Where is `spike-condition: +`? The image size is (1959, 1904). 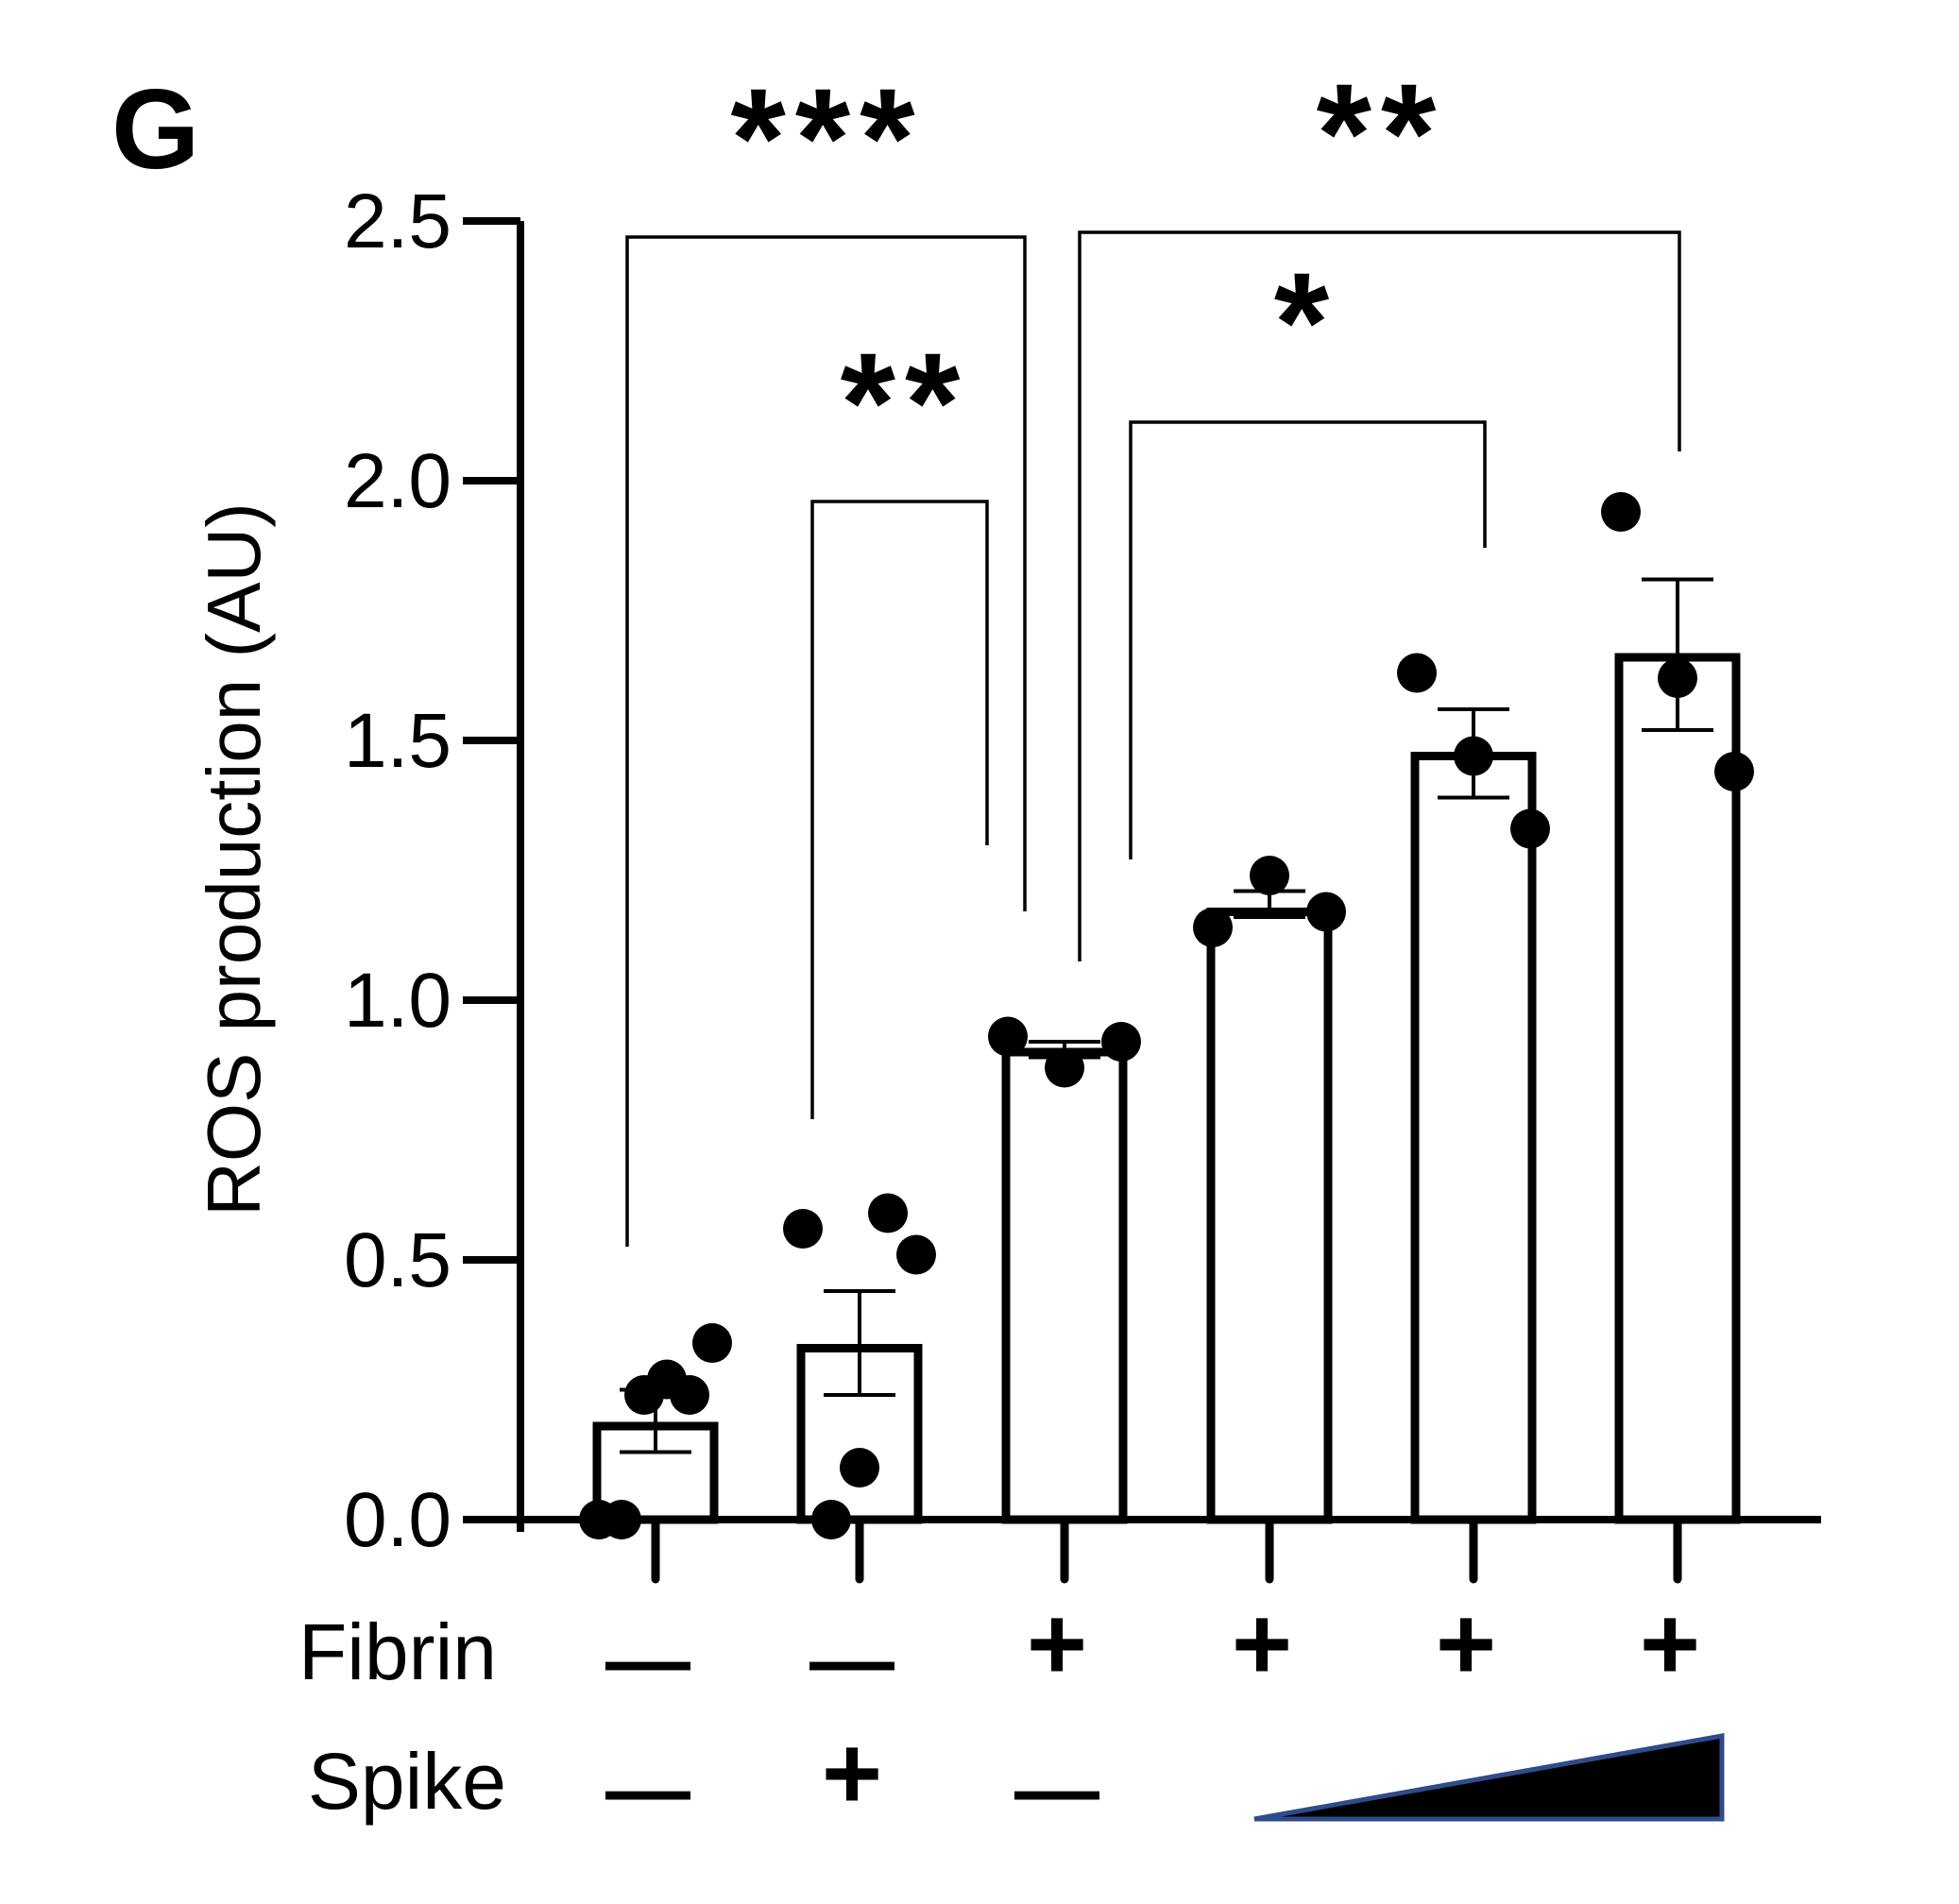
spike-condition: + is located at coordinates (852, 1773).